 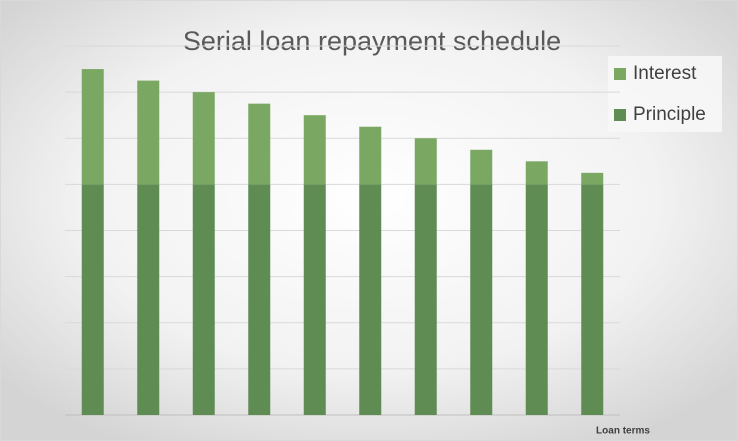 I want to click on legend-label: Interest, so click(x=665, y=73).